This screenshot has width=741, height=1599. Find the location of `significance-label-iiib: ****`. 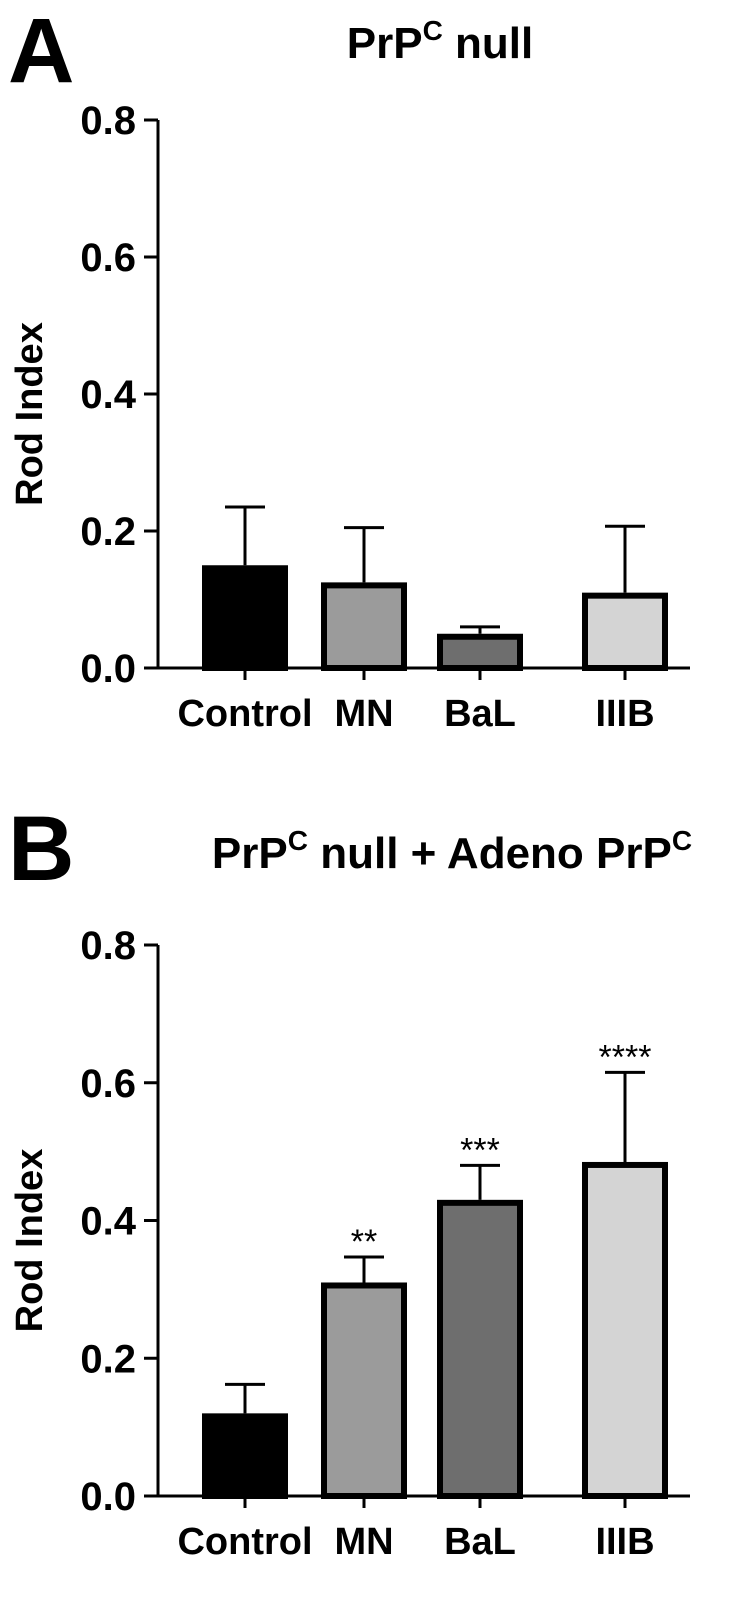

significance-label-iiib: **** is located at coordinates (625, 1057).